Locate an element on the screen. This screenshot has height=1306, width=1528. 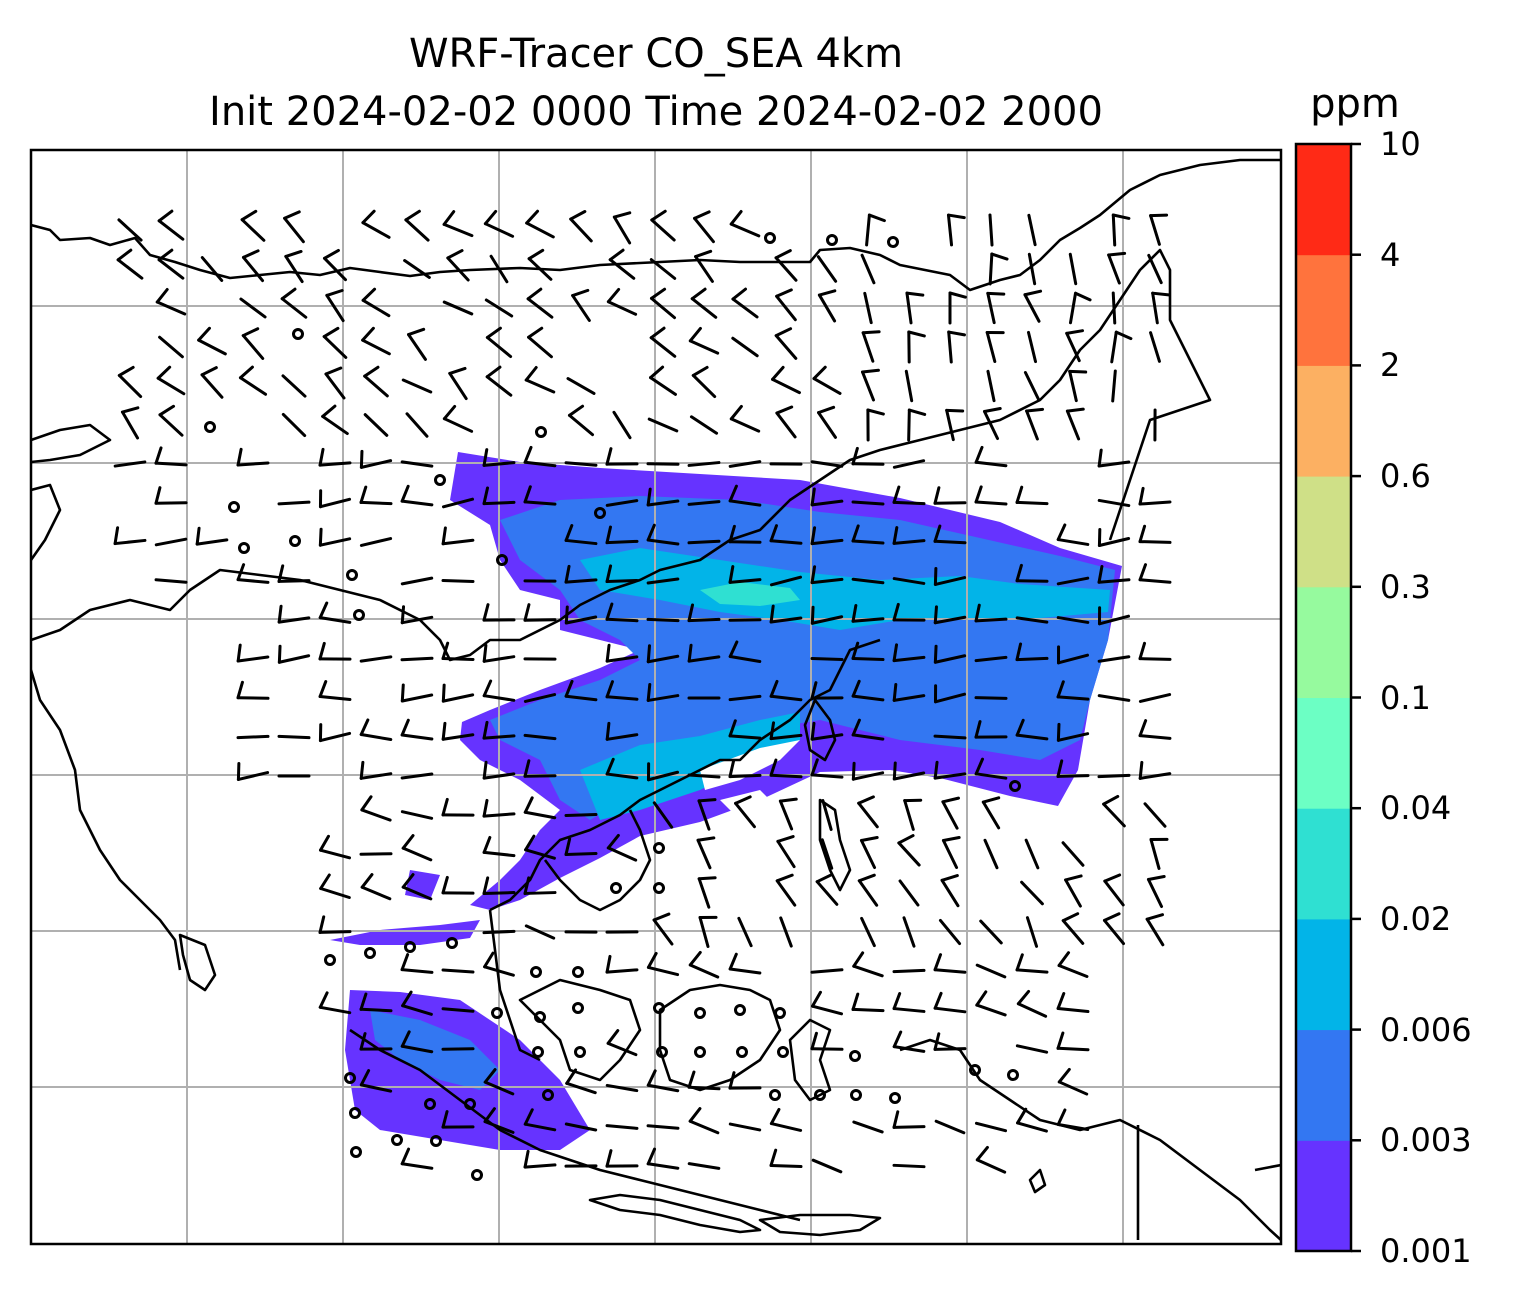
colorbar-tick-label: 0.02 is located at coordinates (1416, 918).